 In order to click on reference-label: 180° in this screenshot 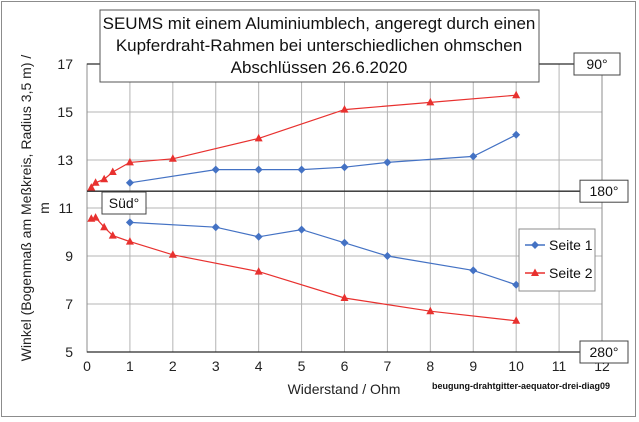, I will do `click(604, 191)`.